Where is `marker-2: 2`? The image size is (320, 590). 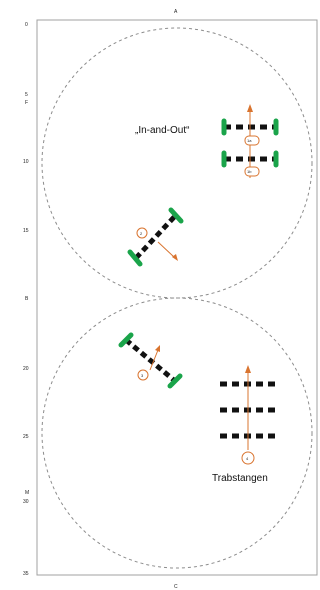 marker-2: 2 is located at coordinates (141, 233).